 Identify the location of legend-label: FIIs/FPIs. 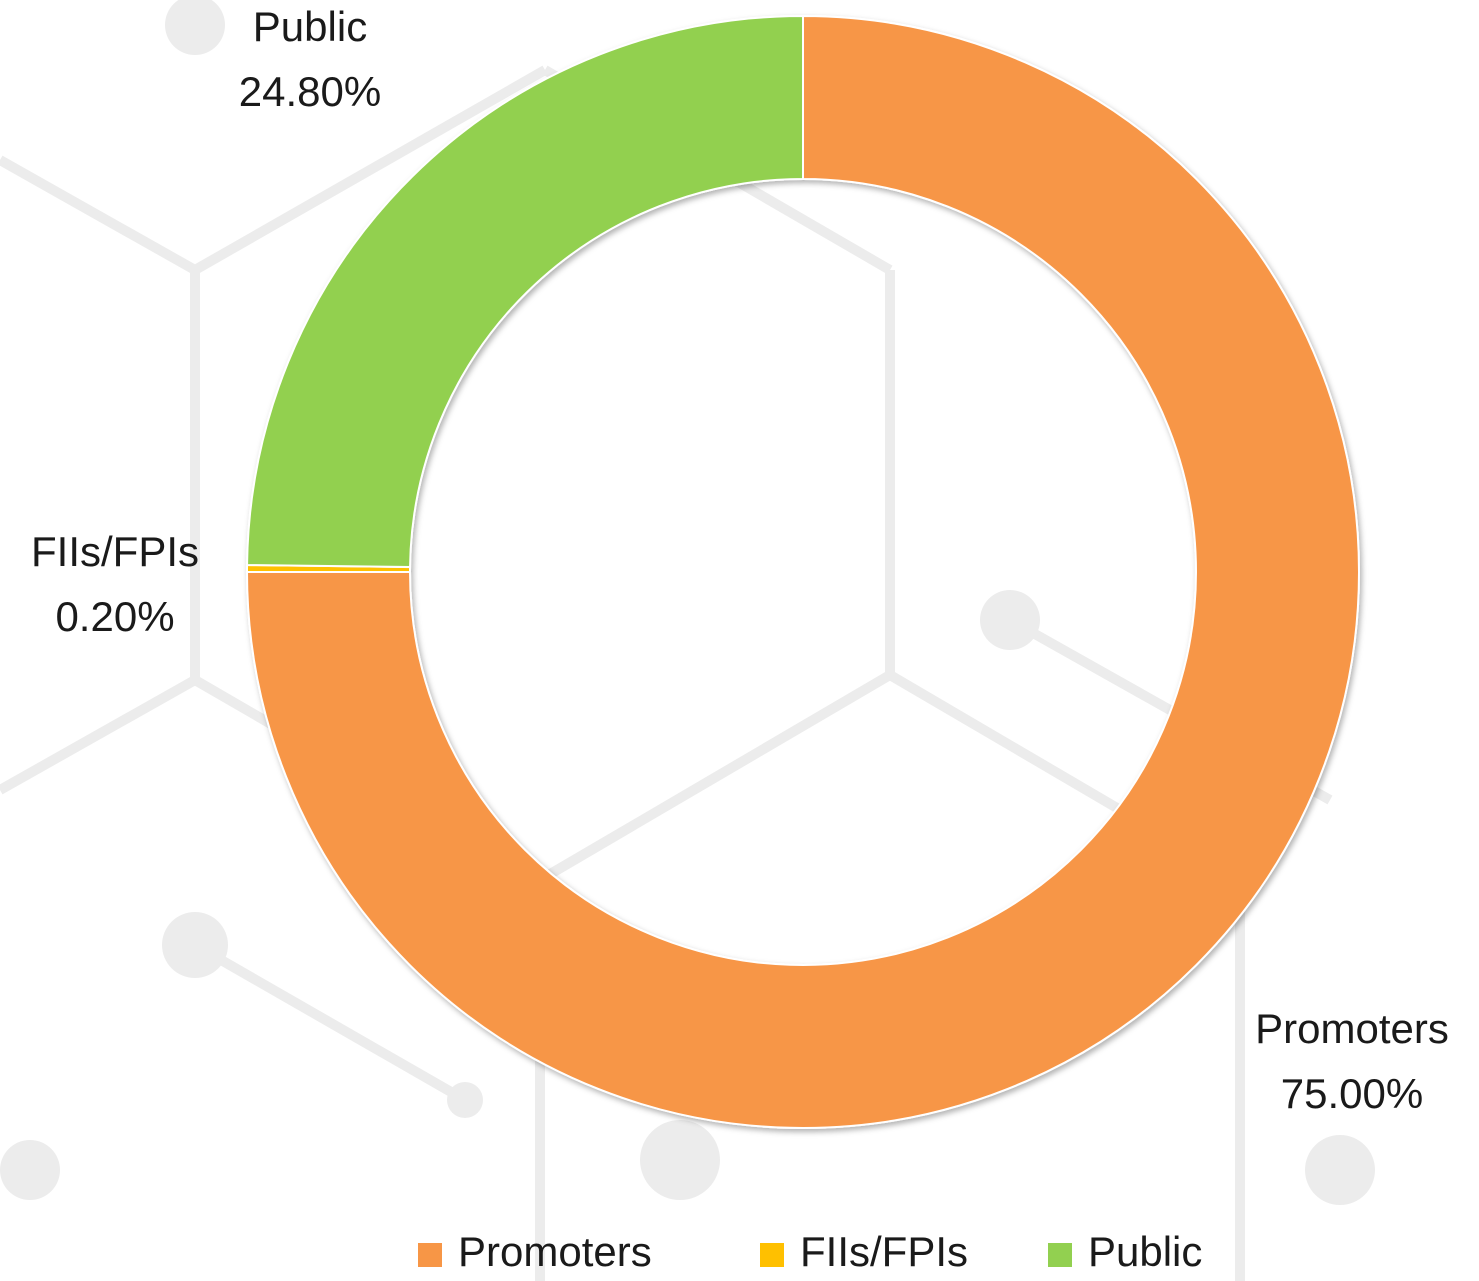
(884, 1251).